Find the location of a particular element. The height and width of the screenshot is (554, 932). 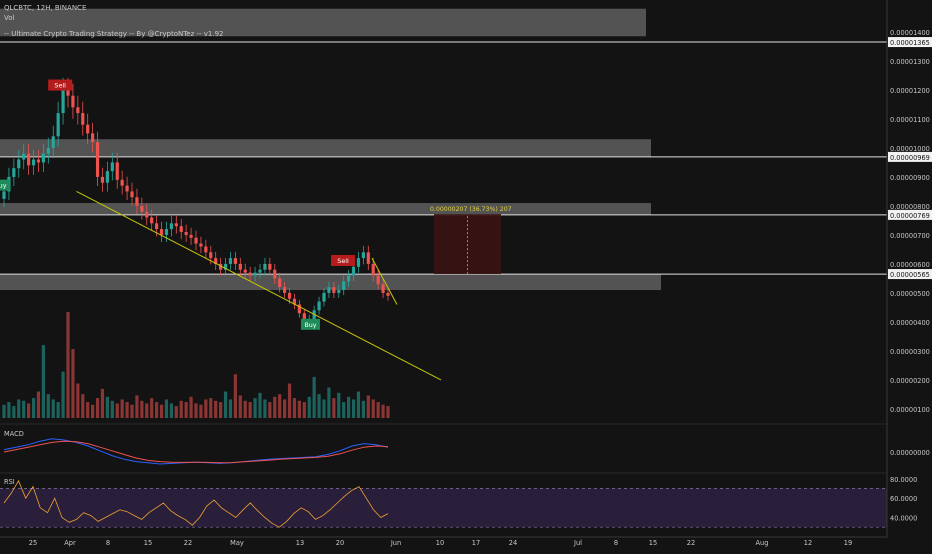

price-level-label: 0.00000565 is located at coordinates (910, 275).